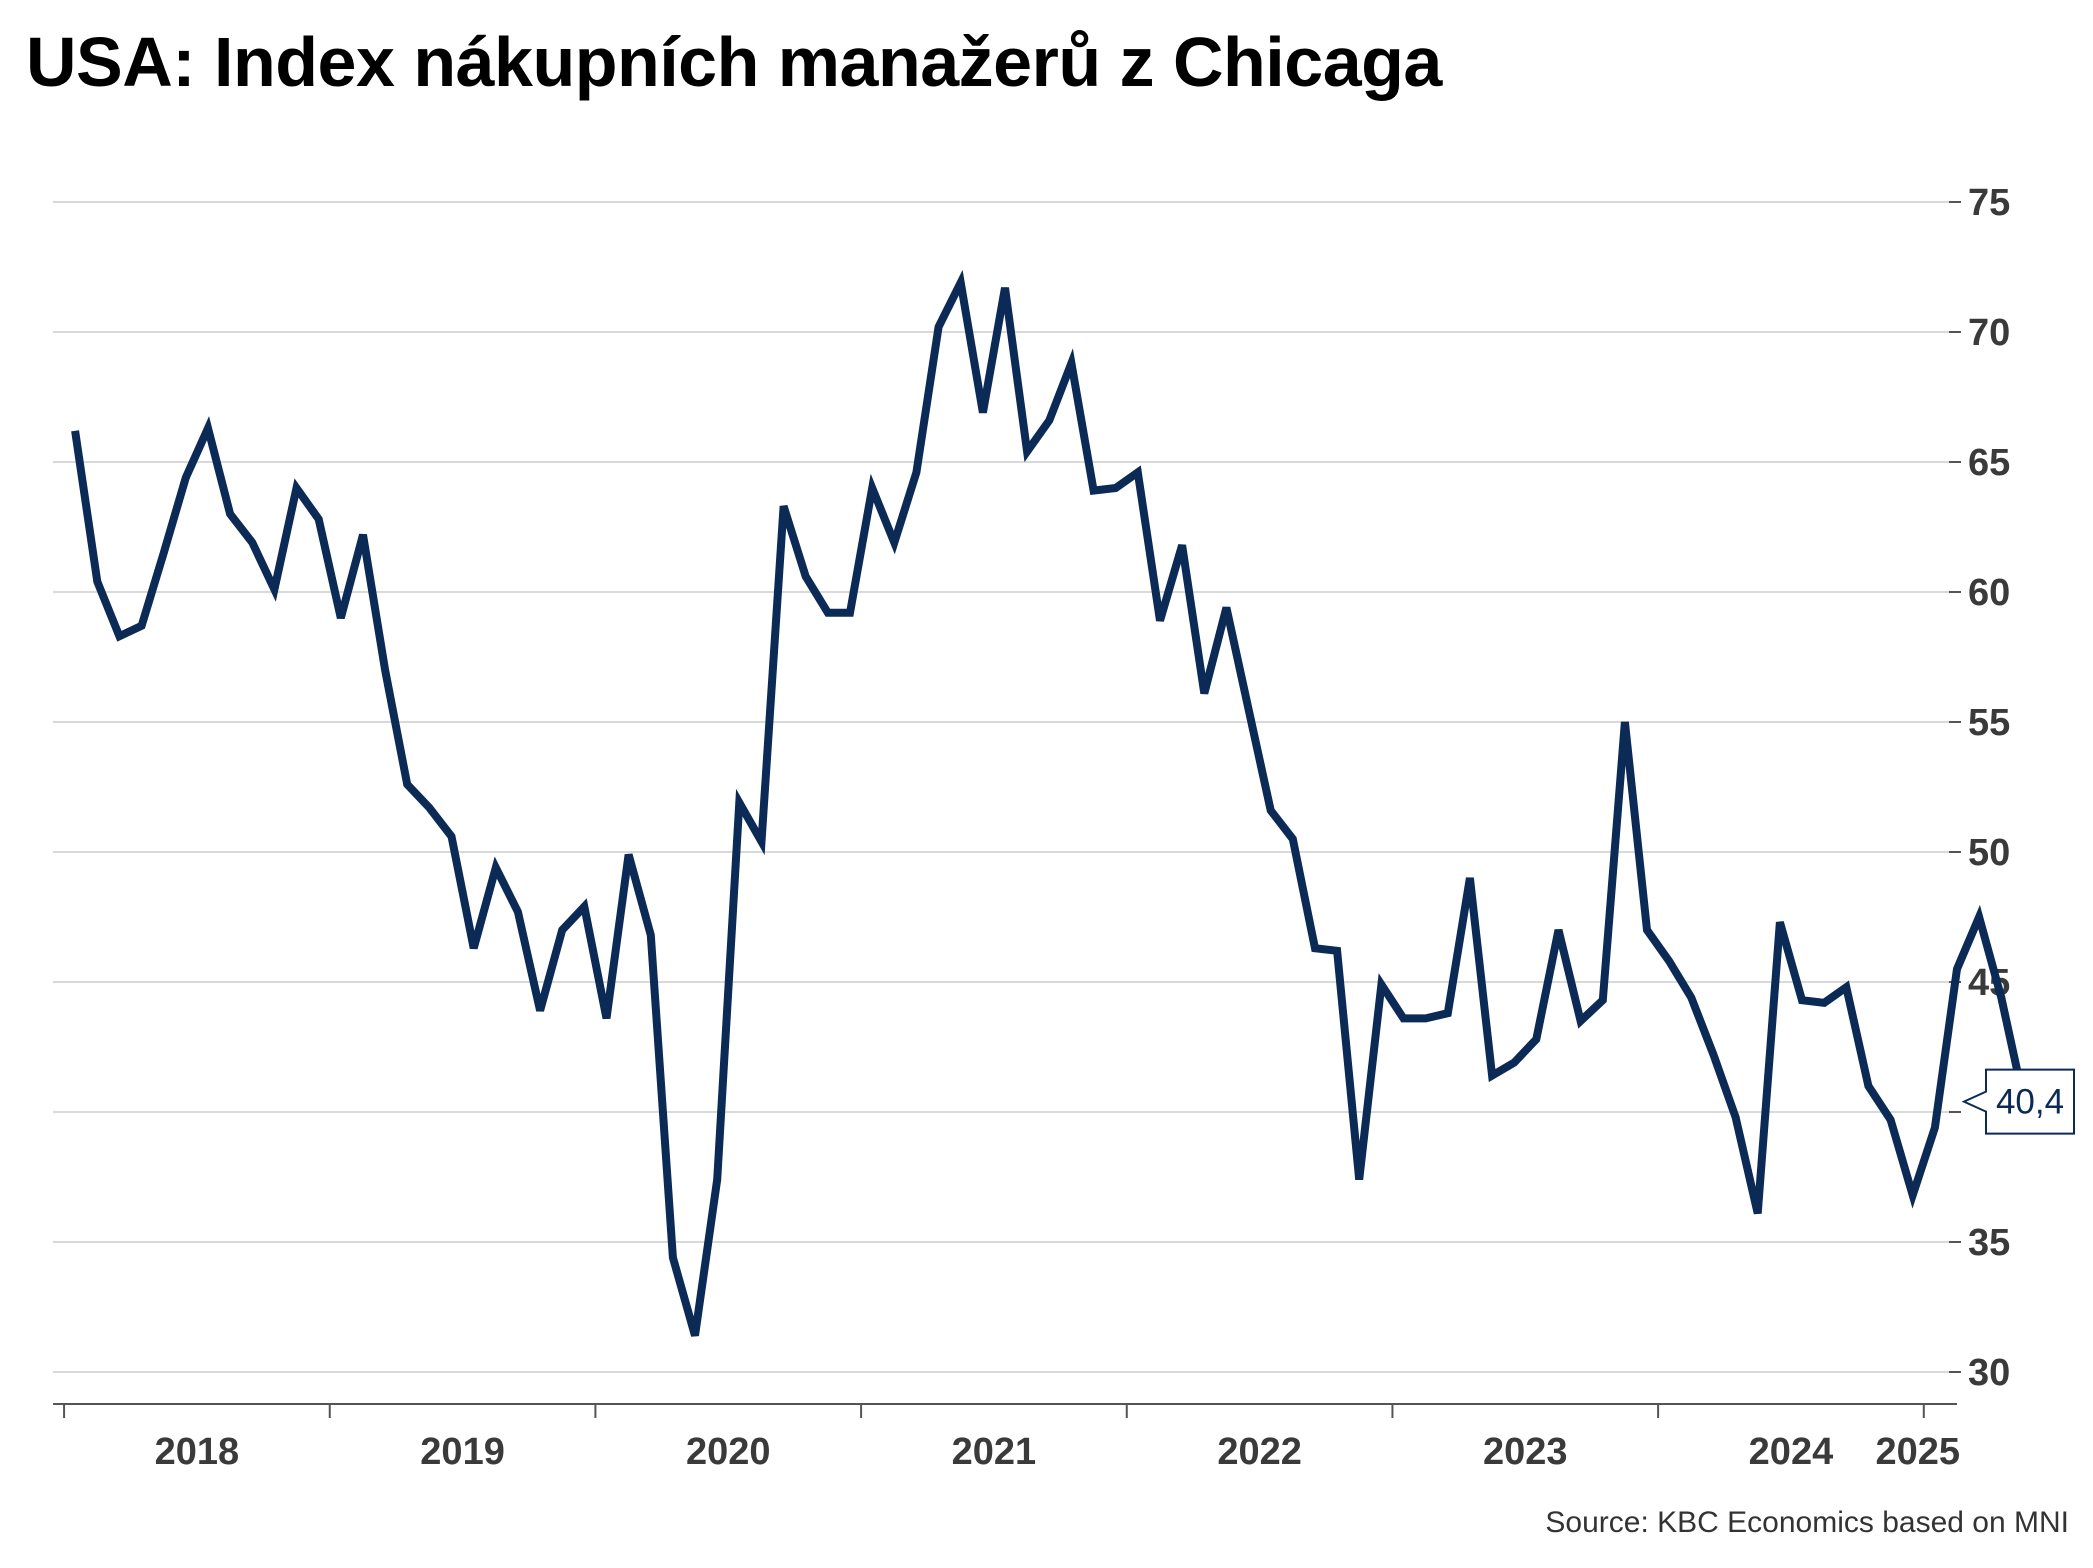 This screenshot has height=1568, width=2093. What do you see at coordinates (1989, 853) in the screenshot?
I see `y-tick-label-50: 50` at bounding box center [1989, 853].